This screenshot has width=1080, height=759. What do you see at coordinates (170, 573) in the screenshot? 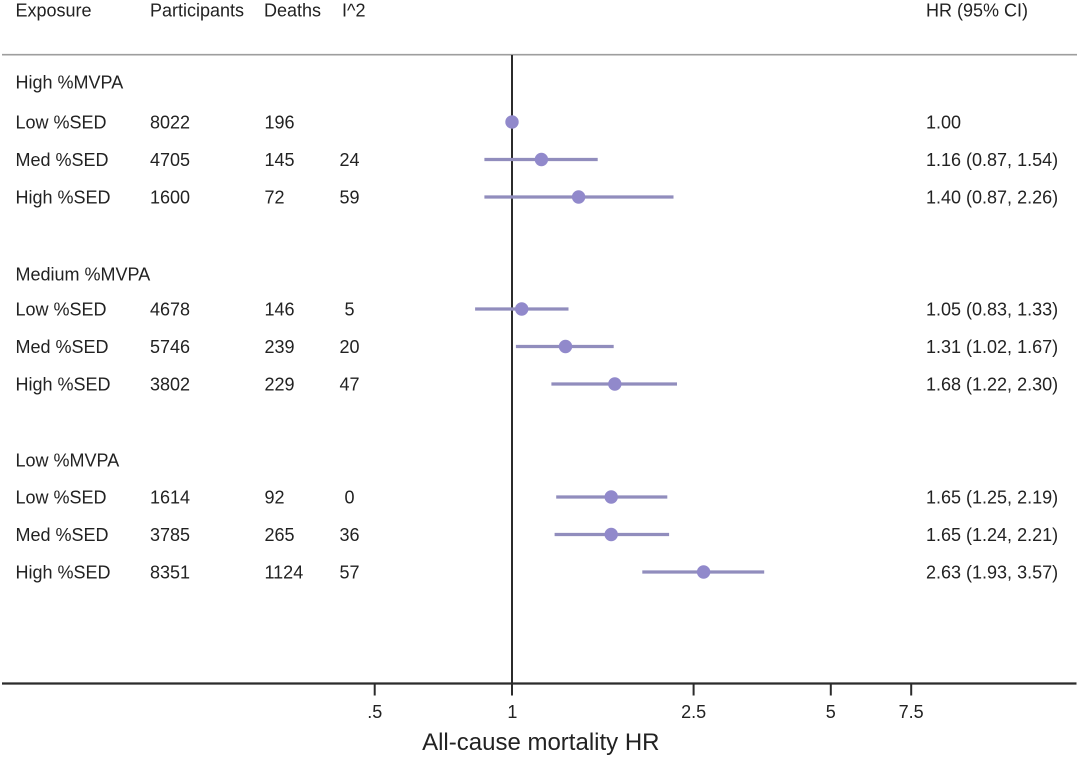
I see `svg-text: 8351` at bounding box center [170, 573].